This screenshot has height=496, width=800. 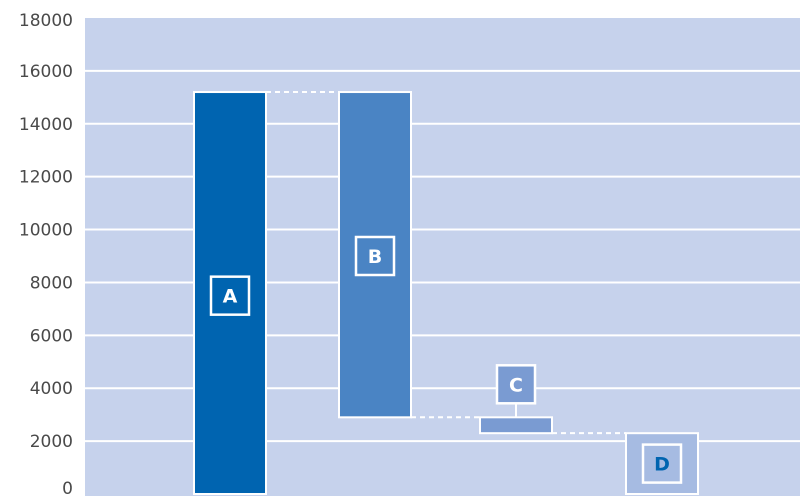 I want to click on y-tick-label: 12000, so click(x=46, y=178).